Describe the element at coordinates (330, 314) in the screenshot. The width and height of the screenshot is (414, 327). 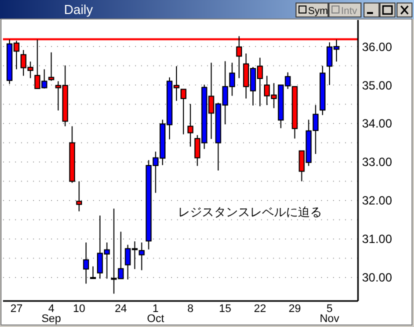
I see `x-tick-label: 5 Nov` at that location.